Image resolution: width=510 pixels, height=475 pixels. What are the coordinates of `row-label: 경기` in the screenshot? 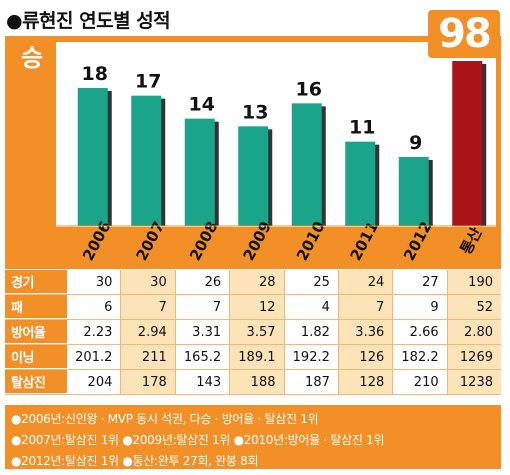 It's located at (36, 282).